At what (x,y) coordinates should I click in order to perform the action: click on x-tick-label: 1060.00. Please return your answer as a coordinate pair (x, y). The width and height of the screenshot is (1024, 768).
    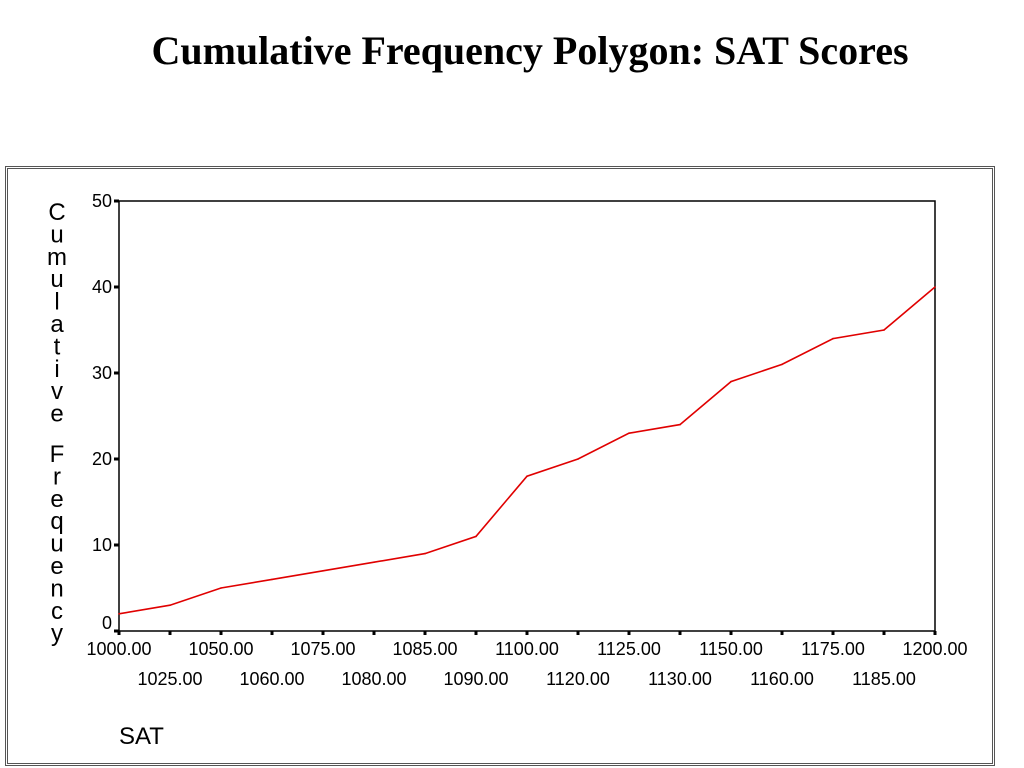
    Looking at the image, I should click on (271, 679).